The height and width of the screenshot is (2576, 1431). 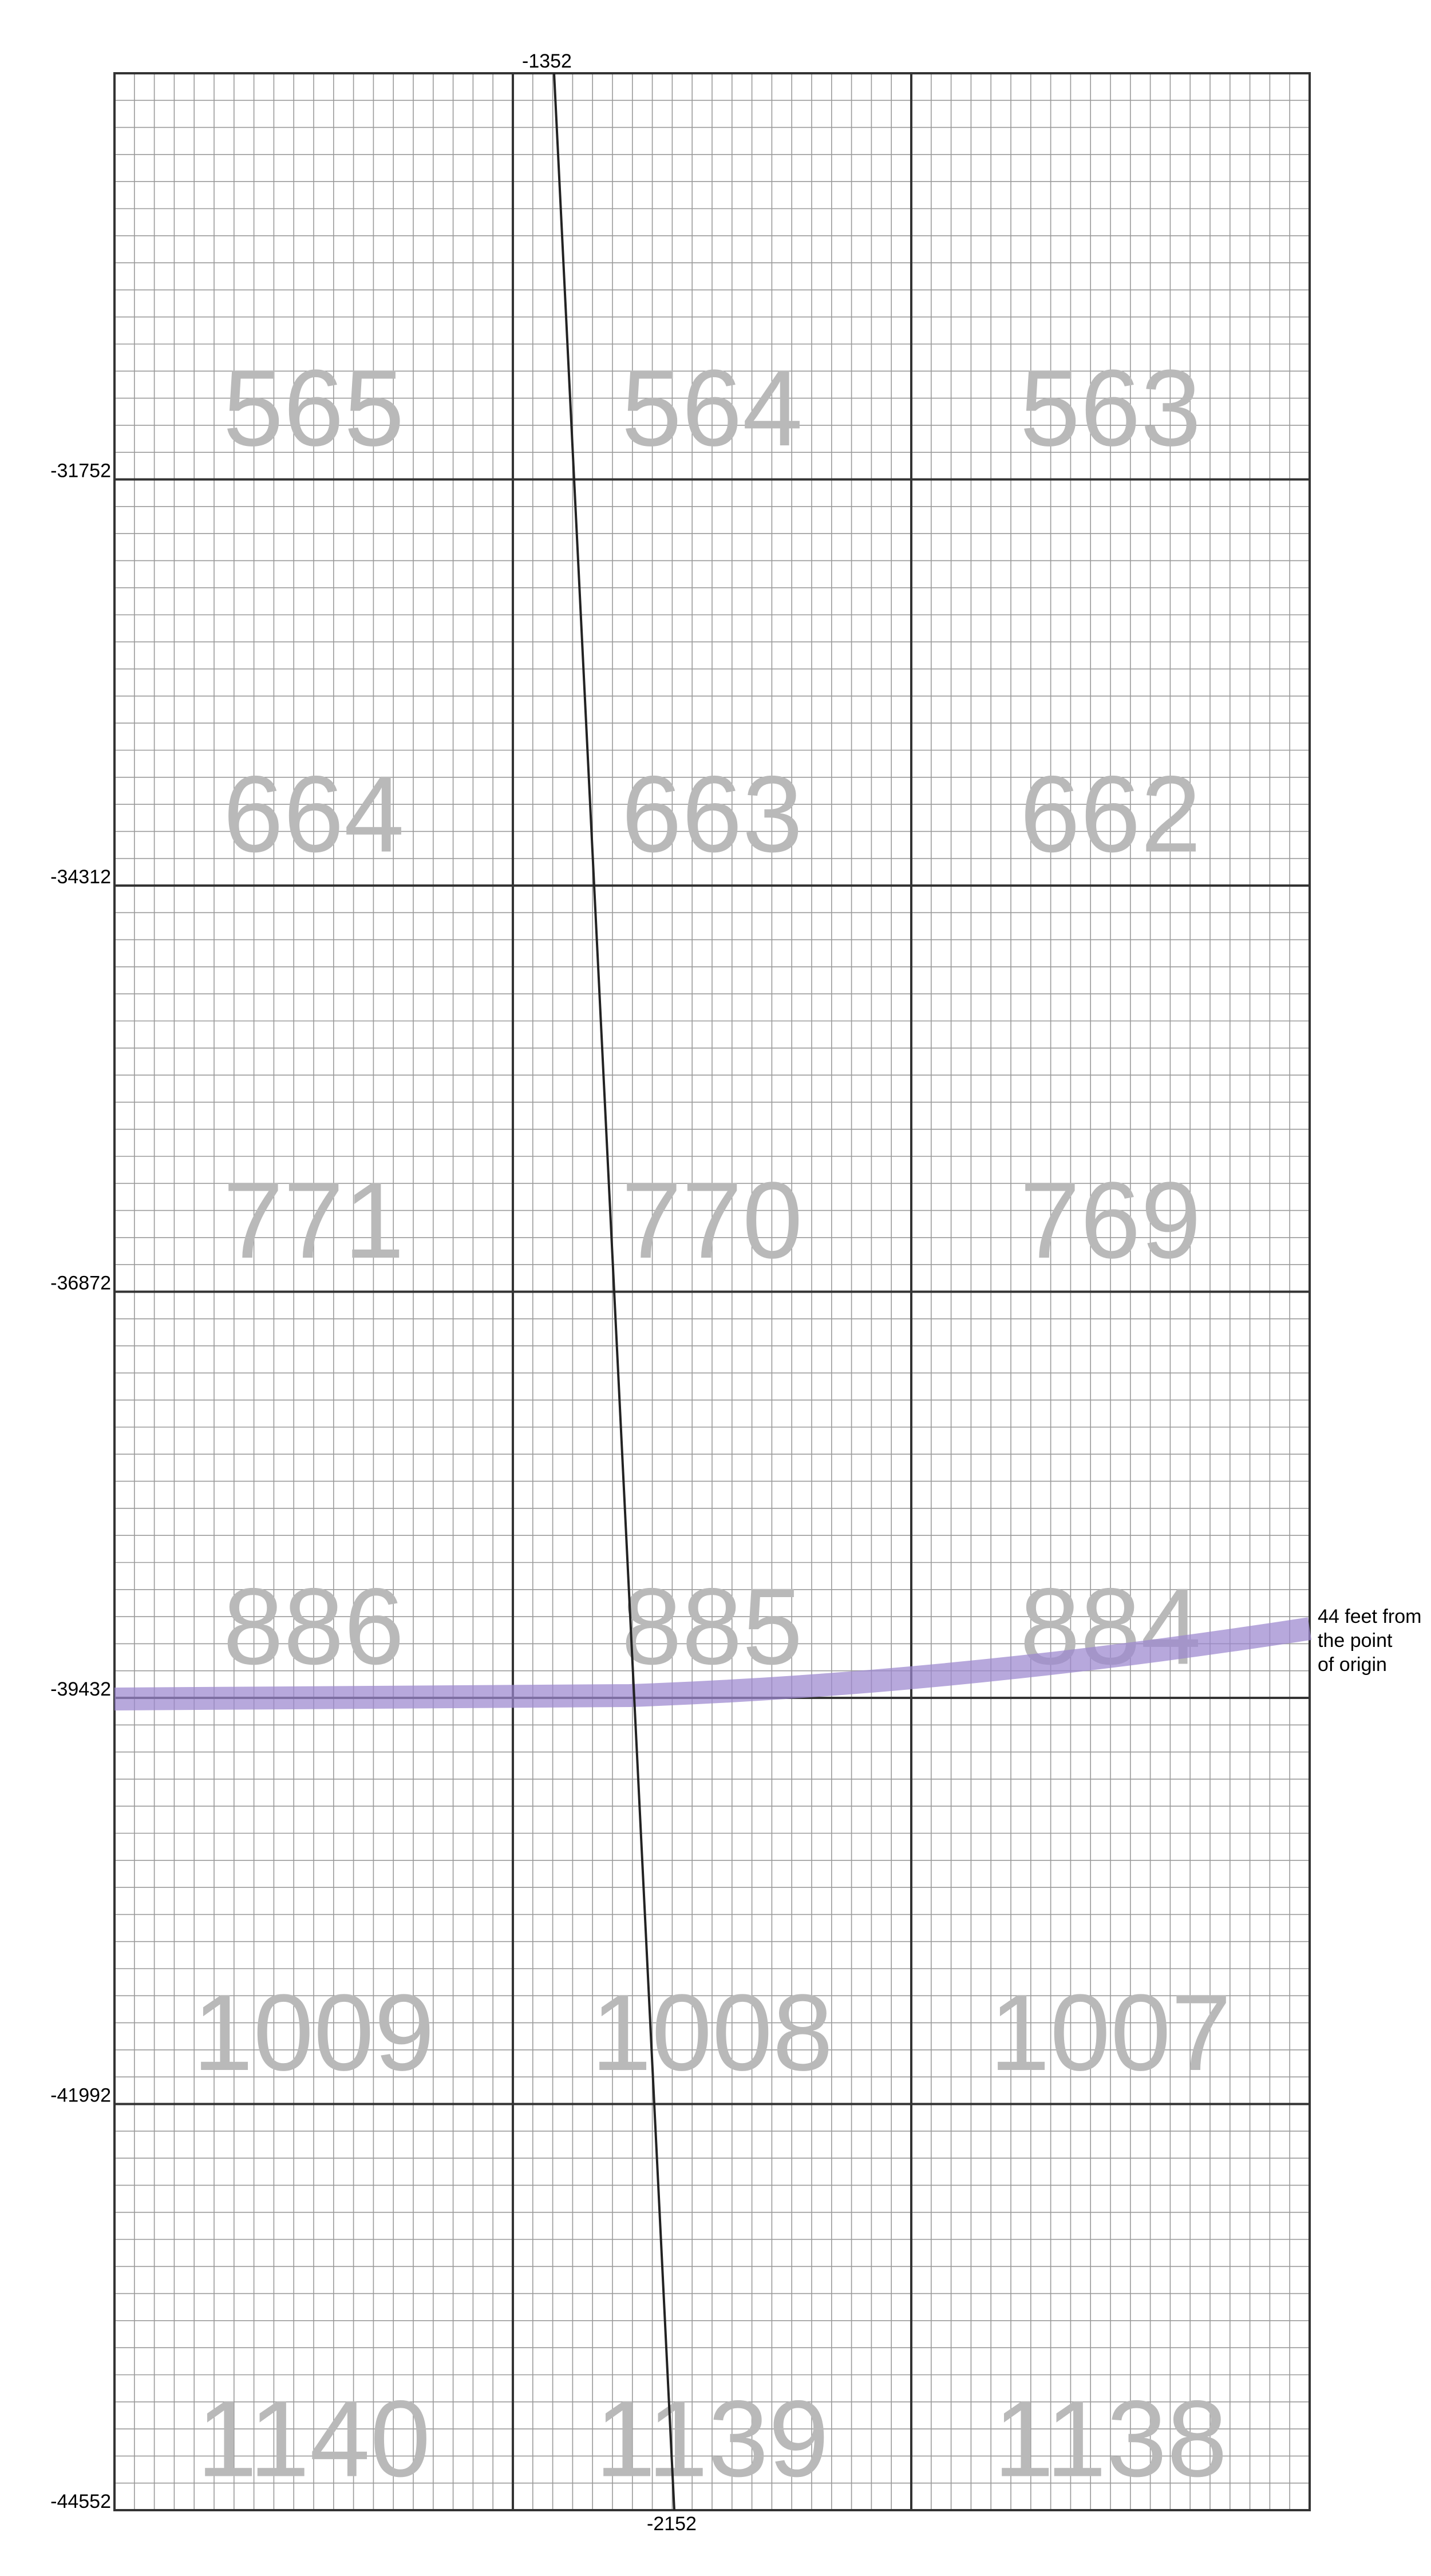 What do you see at coordinates (1111, 2439) in the screenshot?
I see `cell-number: 1138` at bounding box center [1111, 2439].